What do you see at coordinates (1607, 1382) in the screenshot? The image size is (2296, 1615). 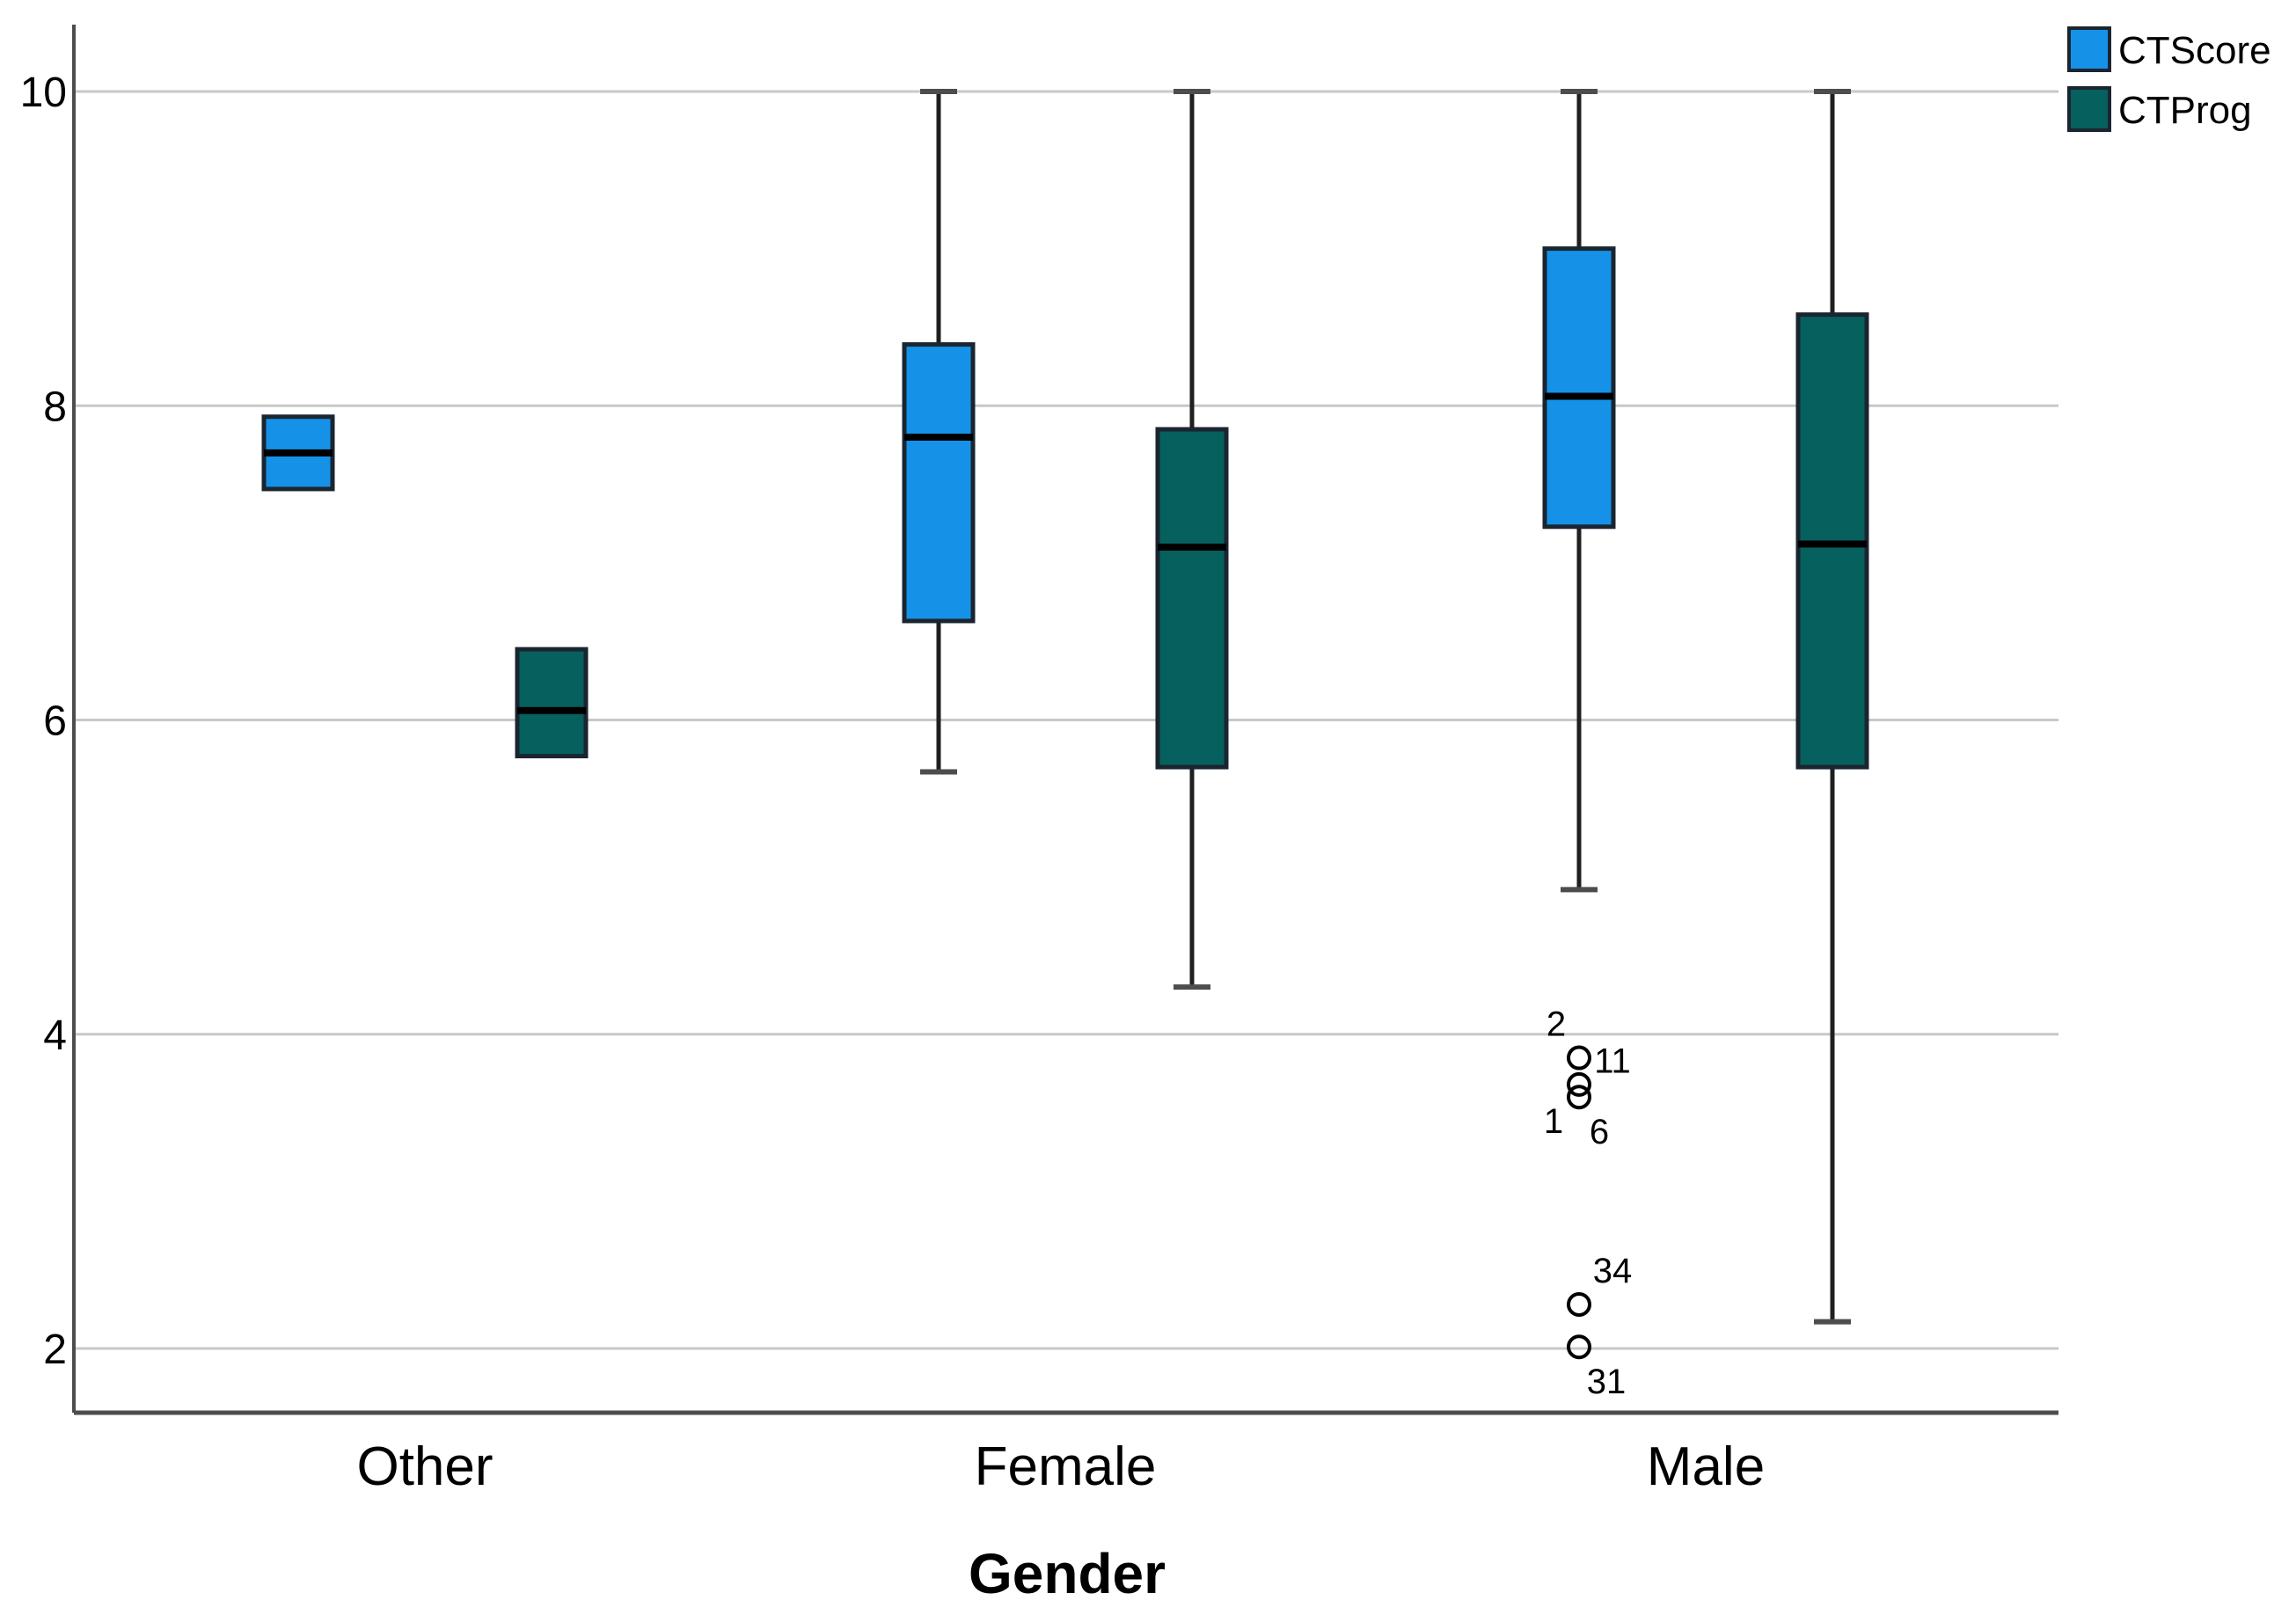 I see `outlier-label-31: 31` at bounding box center [1607, 1382].